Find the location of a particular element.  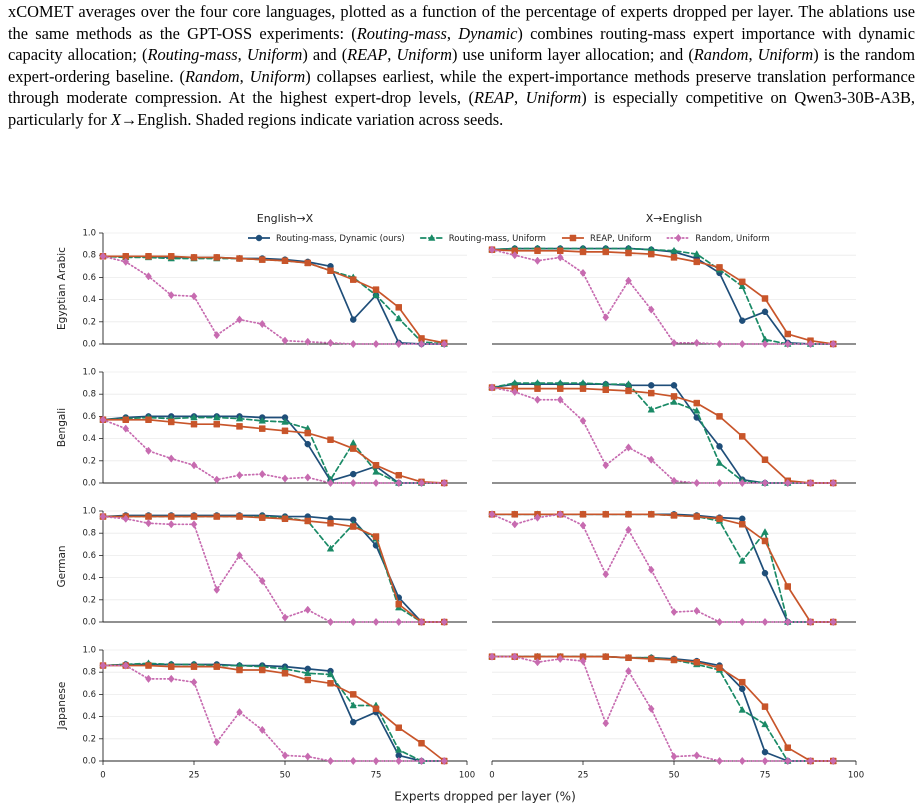

subplot-title: X→English is located at coordinates (674, 218).